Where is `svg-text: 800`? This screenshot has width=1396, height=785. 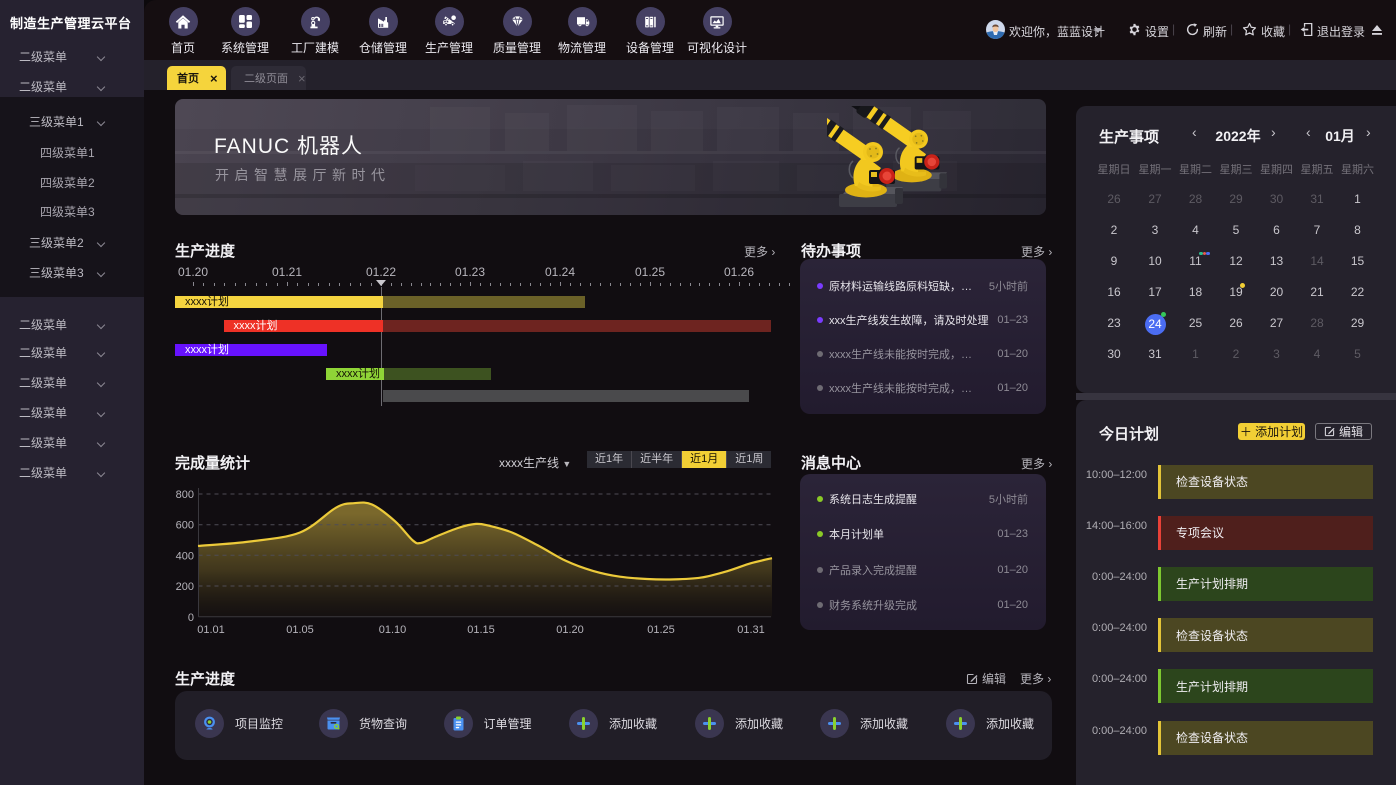
svg-text: 800 is located at coordinates (185, 495).